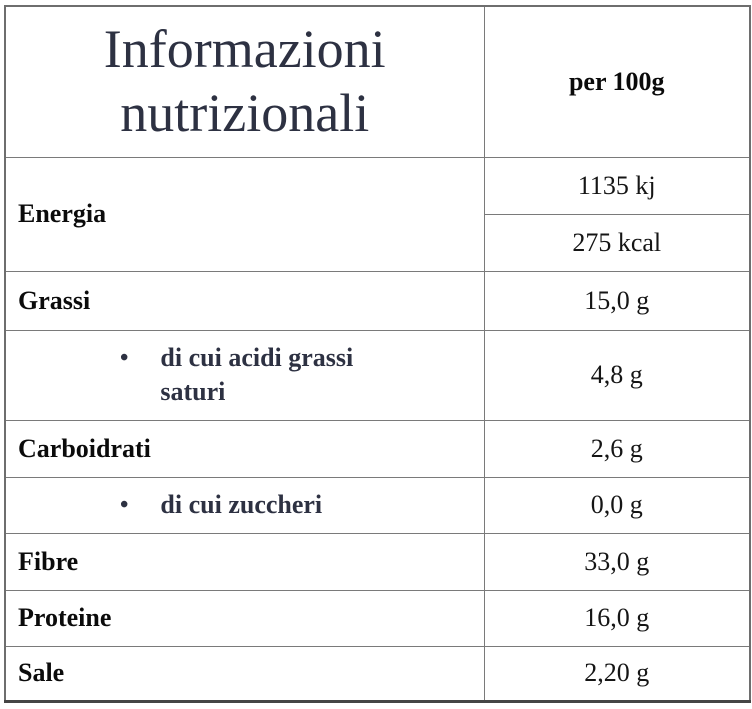 This screenshot has width=752, height=709. I want to click on value-energia-kj: 1135 kj, so click(617, 185).